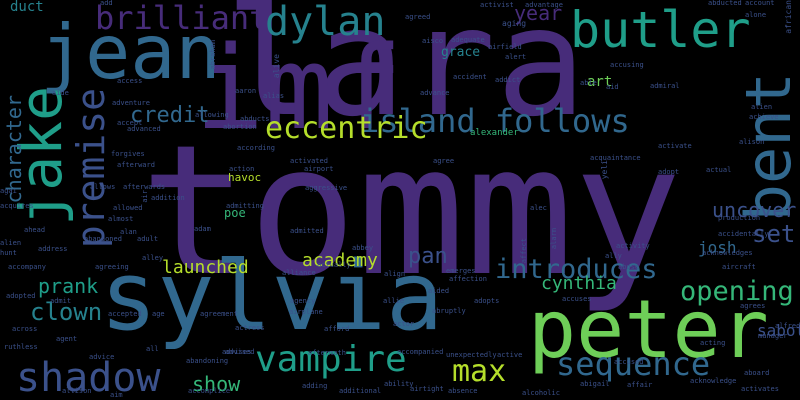  I want to click on word-airtight: airtight, so click(427, 389).